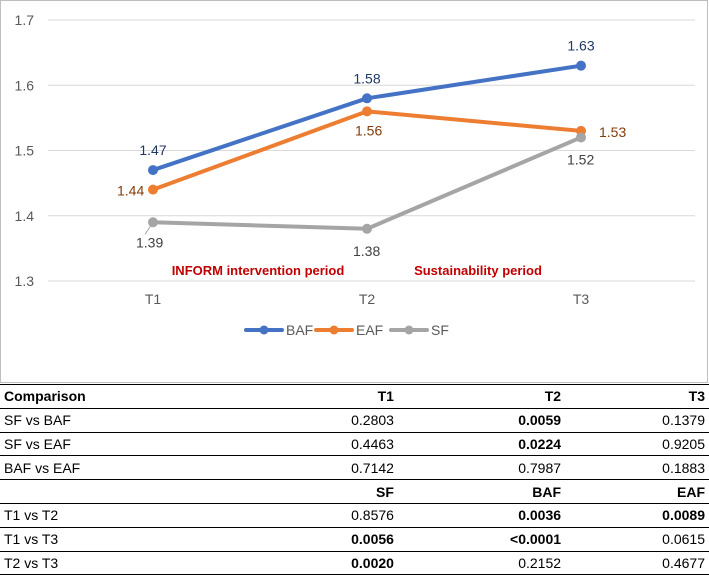  Describe the element at coordinates (127, 539) in the screenshot. I see `row-label: T1 vs T3` at that location.